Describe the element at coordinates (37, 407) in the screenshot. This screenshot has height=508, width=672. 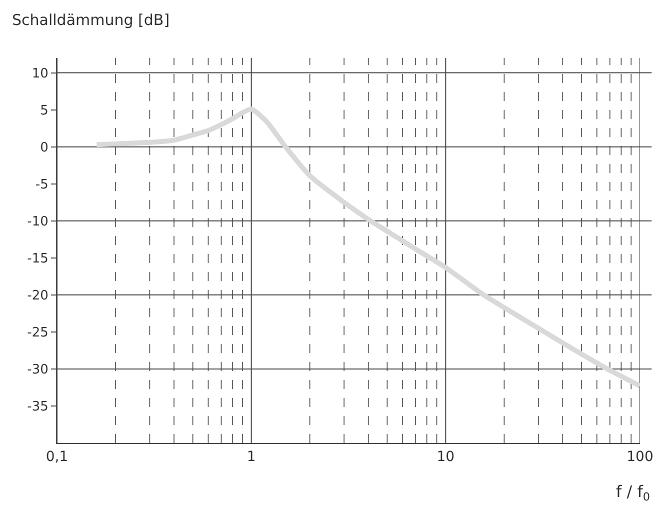
I see `y-tick-label: -35` at that location.